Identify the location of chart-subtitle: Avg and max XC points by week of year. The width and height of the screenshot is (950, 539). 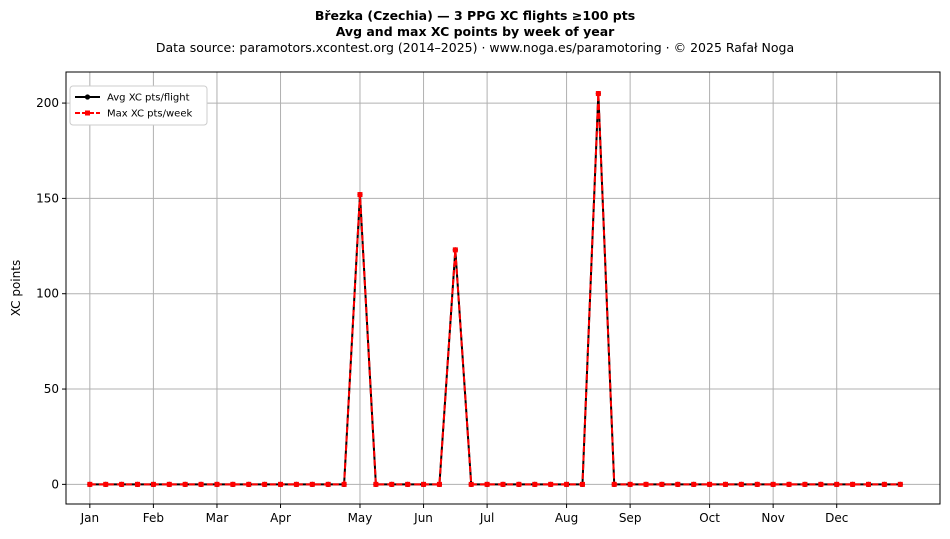
(475, 31).